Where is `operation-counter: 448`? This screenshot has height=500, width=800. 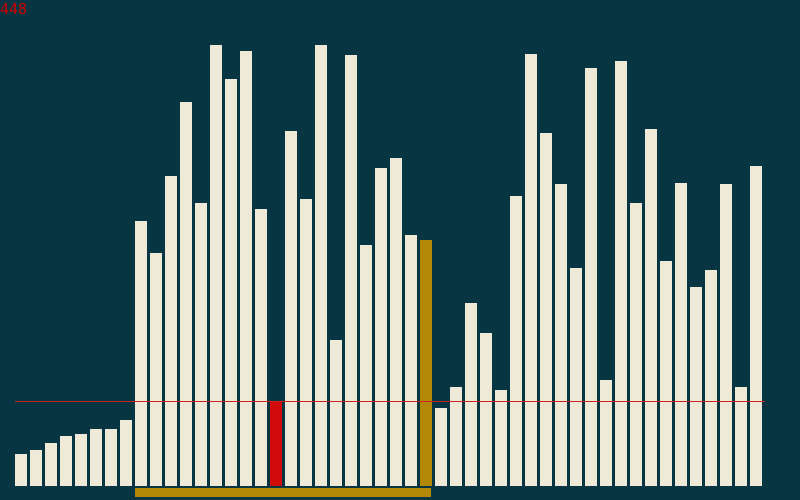 operation-counter: 448 is located at coordinates (14, 9).